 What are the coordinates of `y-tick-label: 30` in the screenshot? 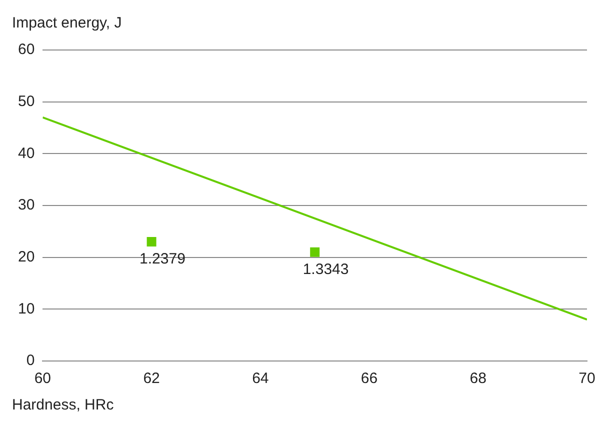 It's located at (26, 205).